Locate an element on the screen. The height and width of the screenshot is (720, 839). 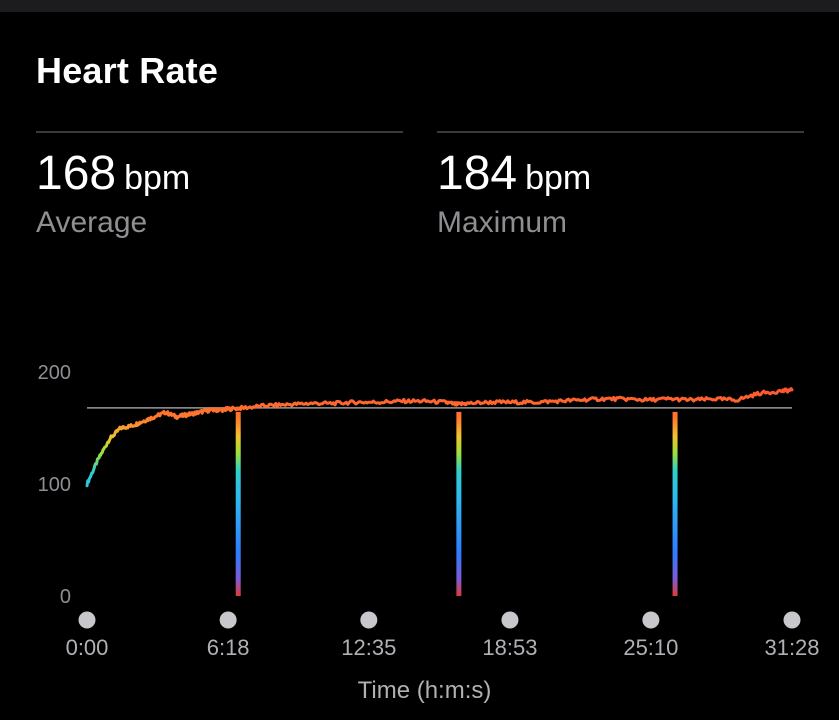
divider-right is located at coordinates (620, 132).